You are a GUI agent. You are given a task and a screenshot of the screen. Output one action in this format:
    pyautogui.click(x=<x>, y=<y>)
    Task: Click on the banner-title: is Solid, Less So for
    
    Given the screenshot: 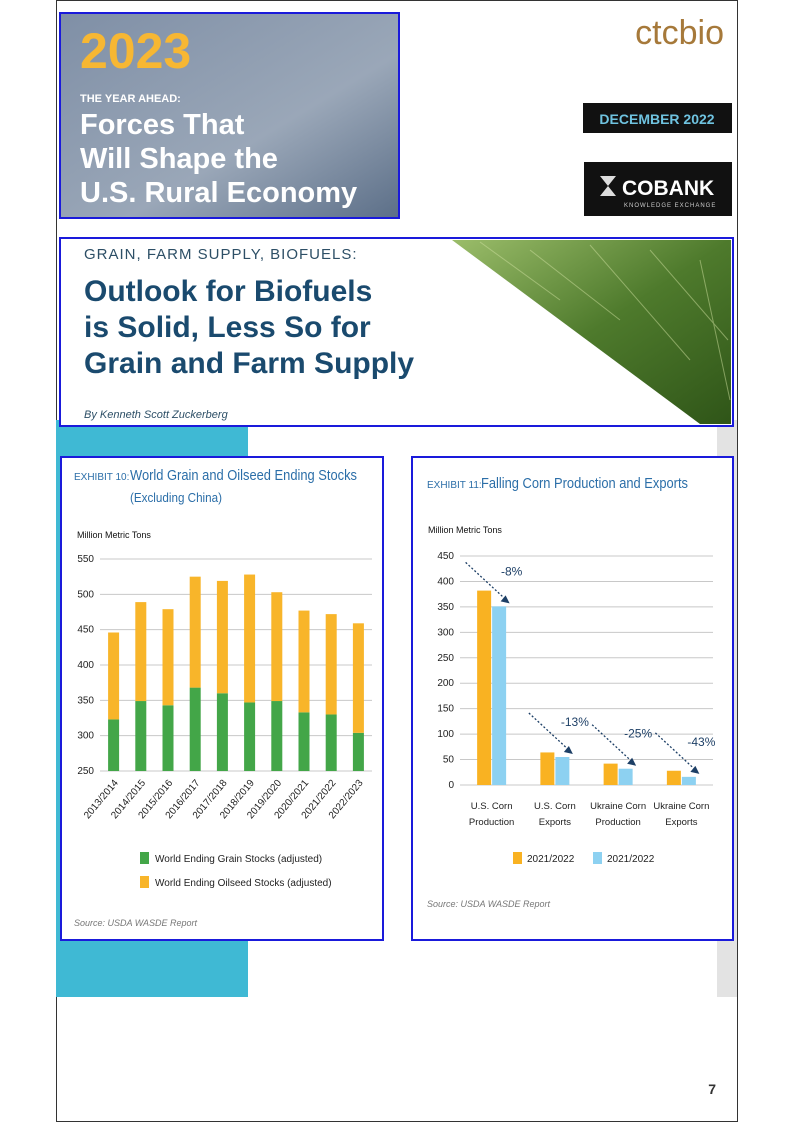 What is the action you would take?
    pyautogui.click(x=227, y=327)
    